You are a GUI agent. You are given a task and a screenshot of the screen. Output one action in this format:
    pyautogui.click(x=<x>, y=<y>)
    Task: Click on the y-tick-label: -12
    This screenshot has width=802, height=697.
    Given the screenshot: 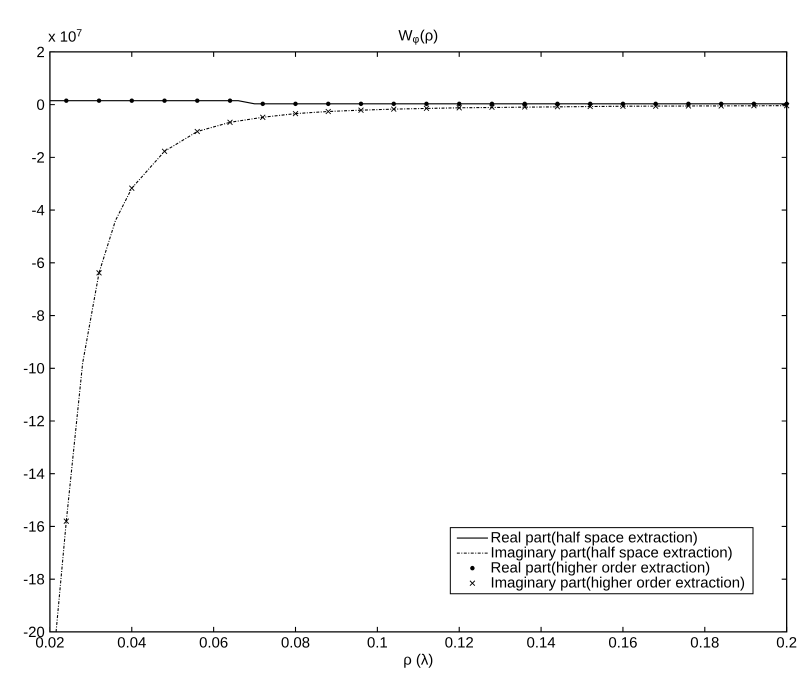 What is the action you would take?
    pyautogui.click(x=34, y=421)
    